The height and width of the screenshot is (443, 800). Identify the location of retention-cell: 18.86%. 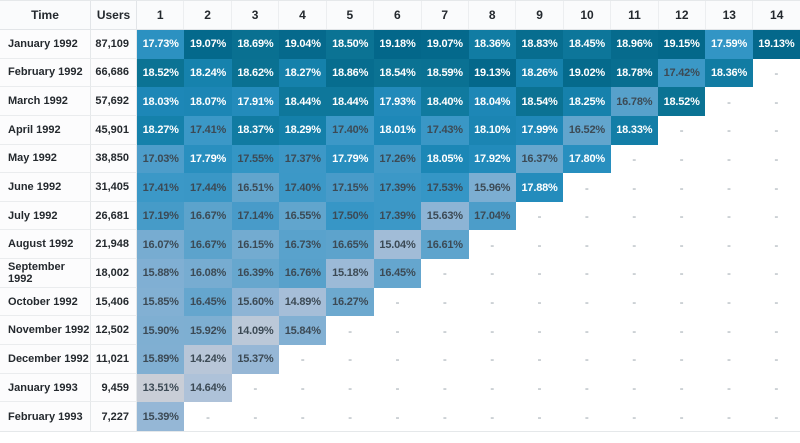
(350, 73).